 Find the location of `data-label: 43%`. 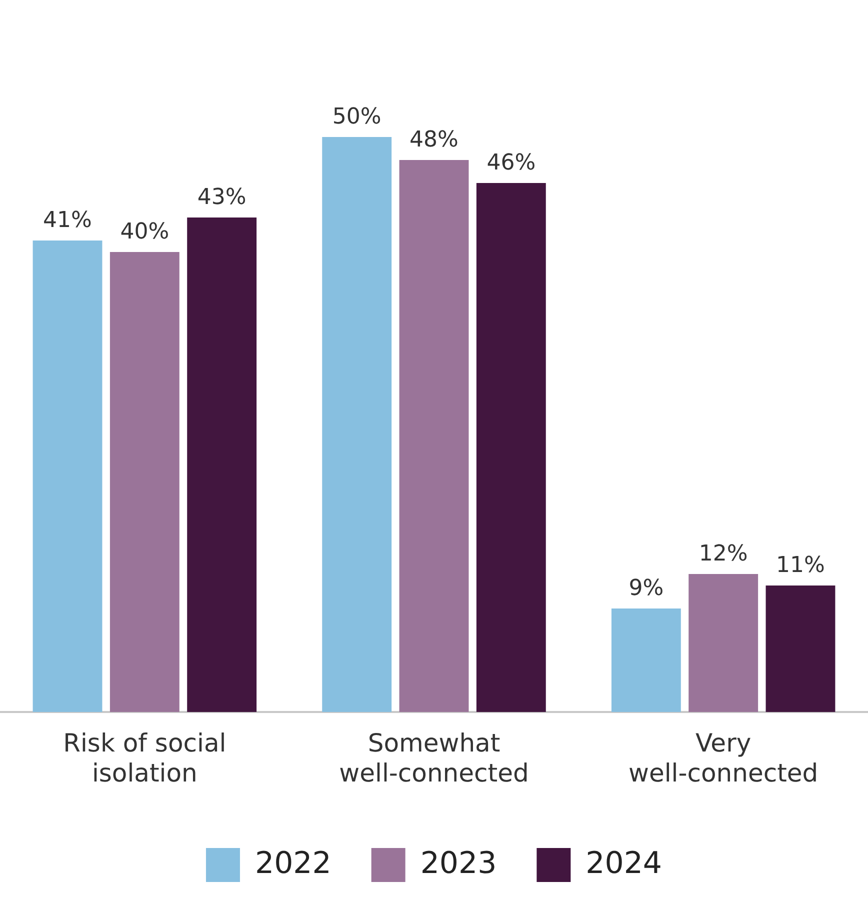

data-label: 43% is located at coordinates (221, 197).